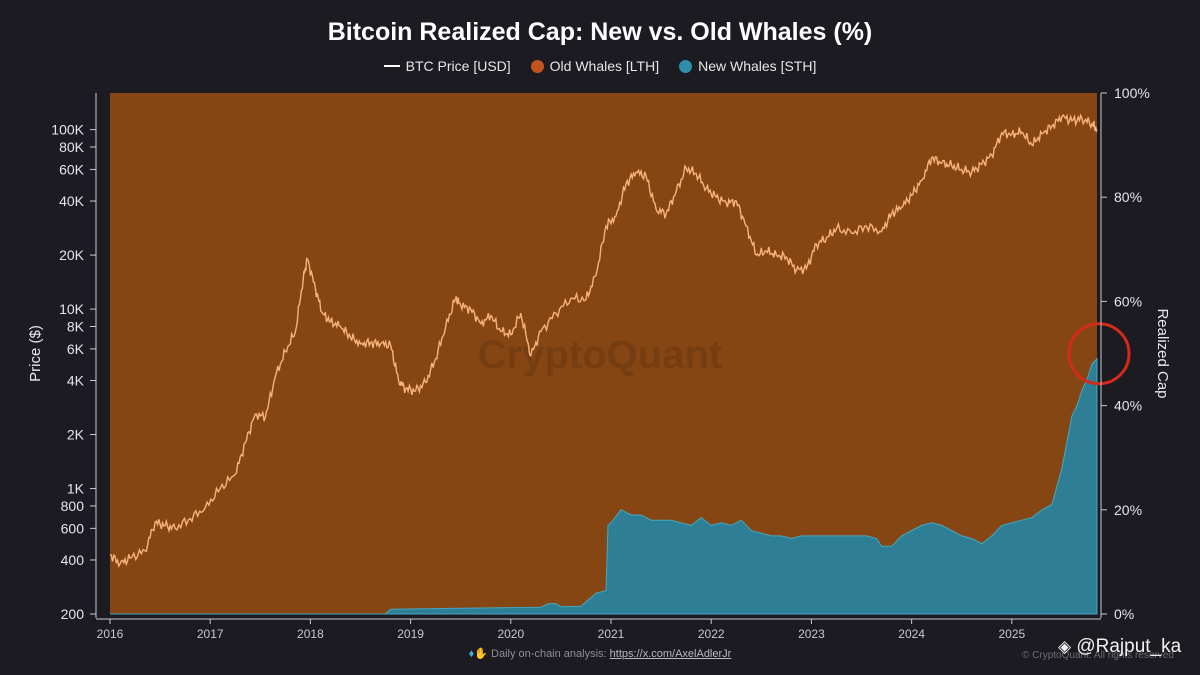 The width and height of the screenshot is (1200, 675). Describe the element at coordinates (210, 634) in the screenshot. I see `x-tick-label: 2017` at that location.